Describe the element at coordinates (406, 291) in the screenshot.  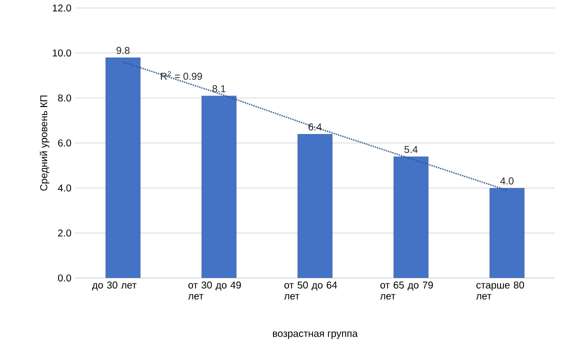
I see `x-tick-label: от 65 до 79 лет` at that location.